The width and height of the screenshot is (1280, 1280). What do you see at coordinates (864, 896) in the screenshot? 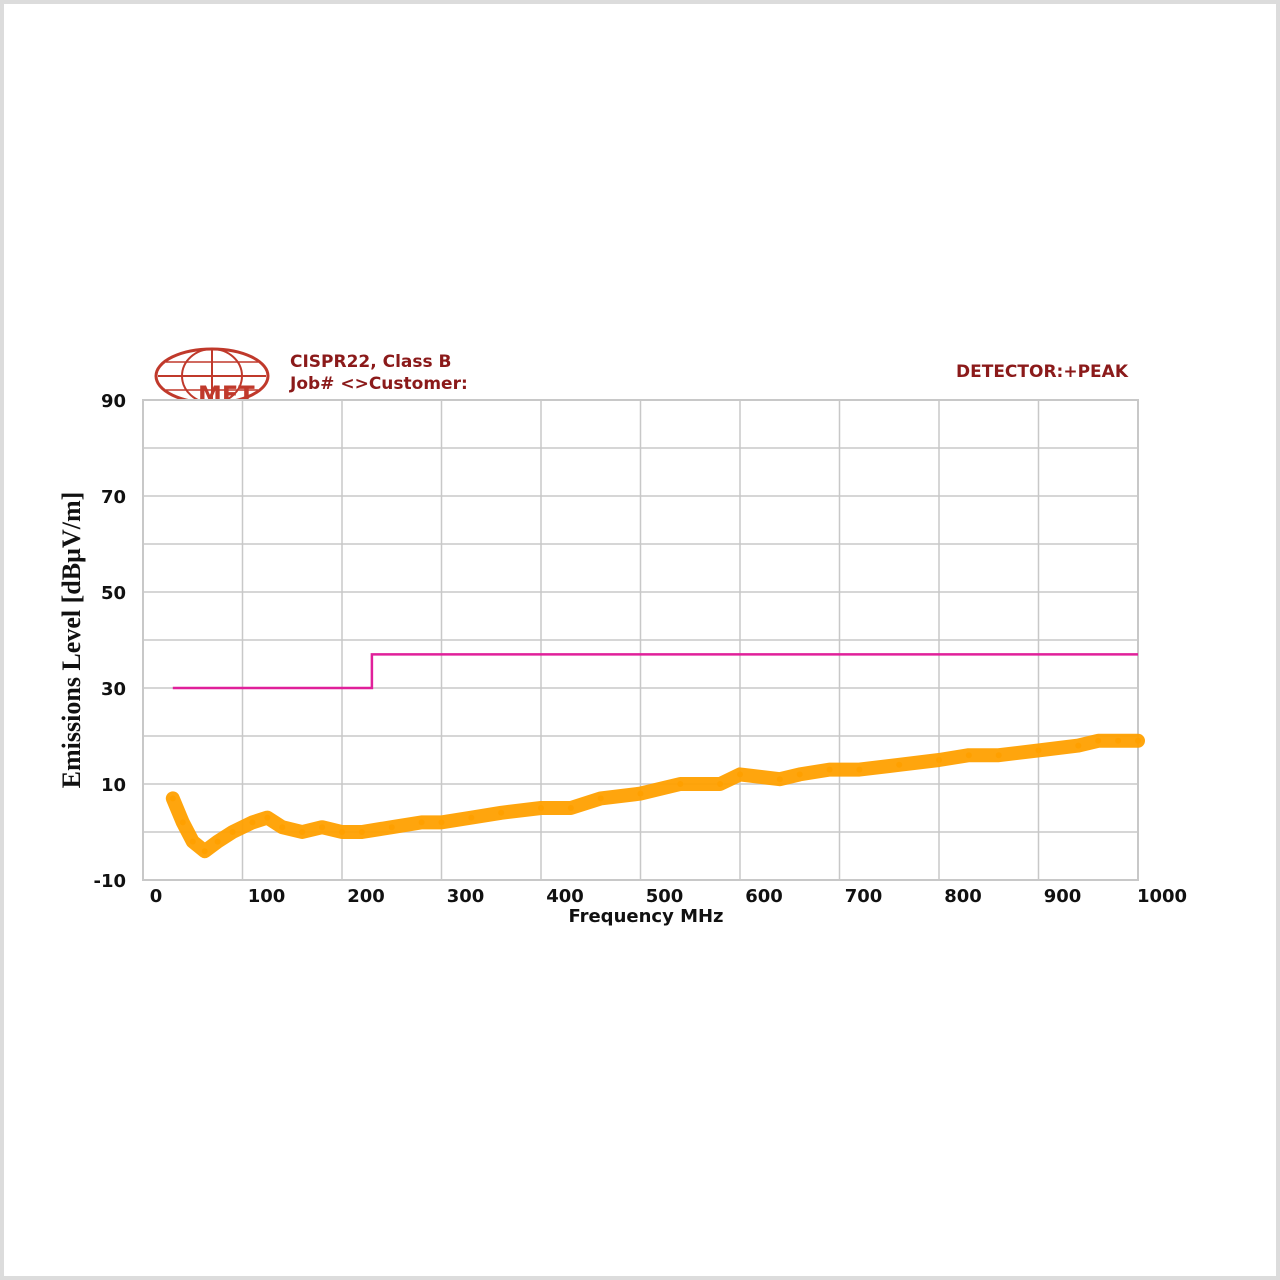
I see `x-tick-label: 700` at bounding box center [864, 896].